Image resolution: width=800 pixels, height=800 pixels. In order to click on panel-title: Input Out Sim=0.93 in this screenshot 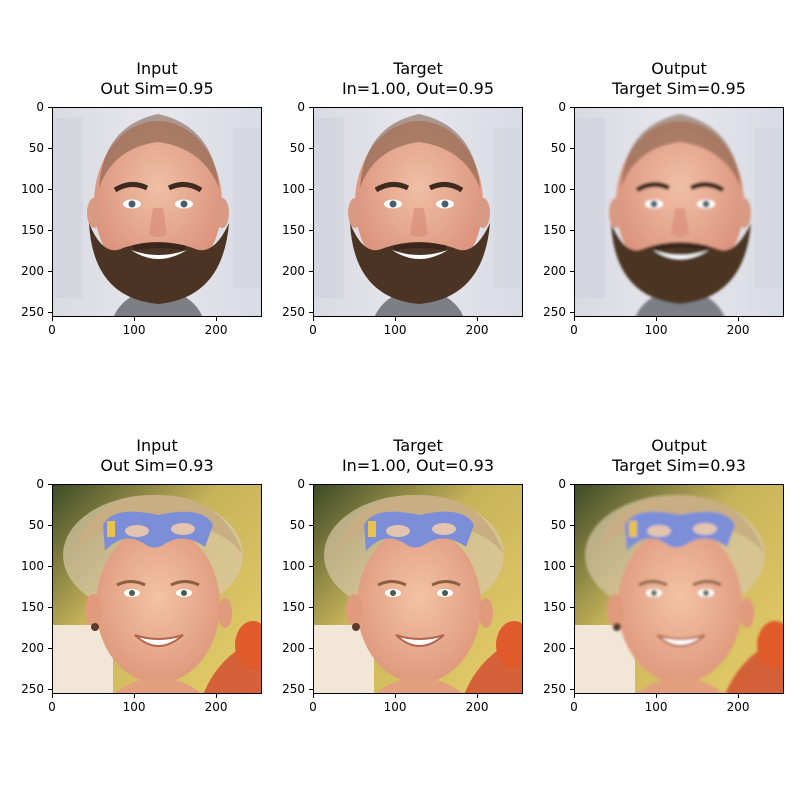, I will do `click(157, 455)`.